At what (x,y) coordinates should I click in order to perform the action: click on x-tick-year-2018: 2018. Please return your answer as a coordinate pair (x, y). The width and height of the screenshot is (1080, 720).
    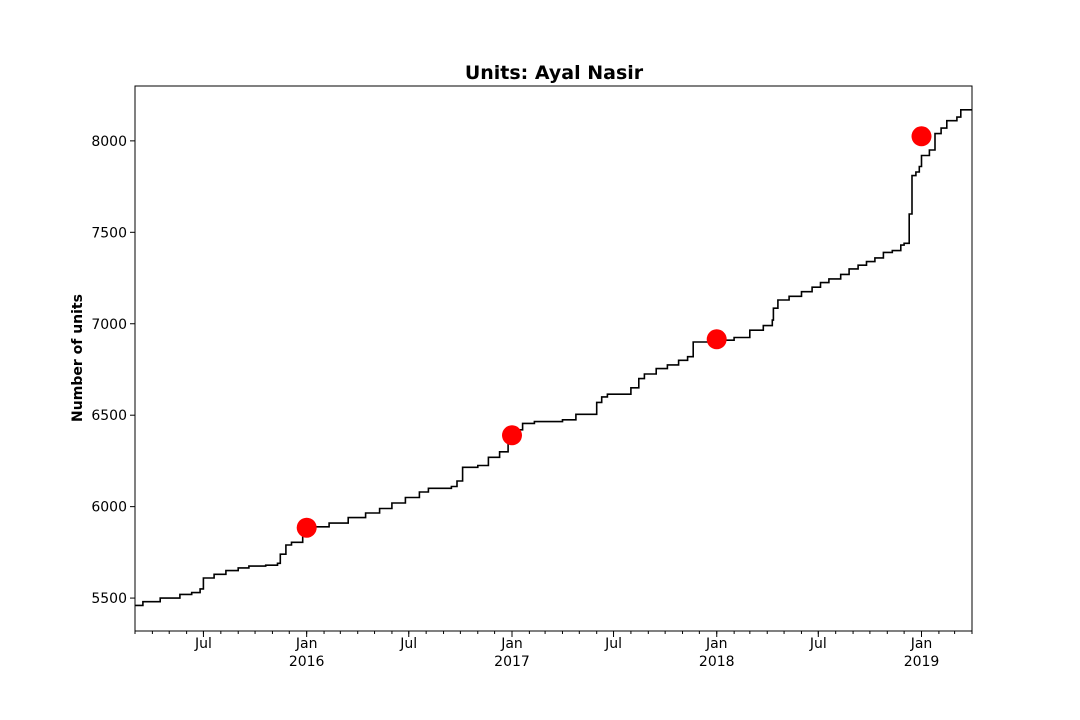
    Looking at the image, I should click on (717, 662).